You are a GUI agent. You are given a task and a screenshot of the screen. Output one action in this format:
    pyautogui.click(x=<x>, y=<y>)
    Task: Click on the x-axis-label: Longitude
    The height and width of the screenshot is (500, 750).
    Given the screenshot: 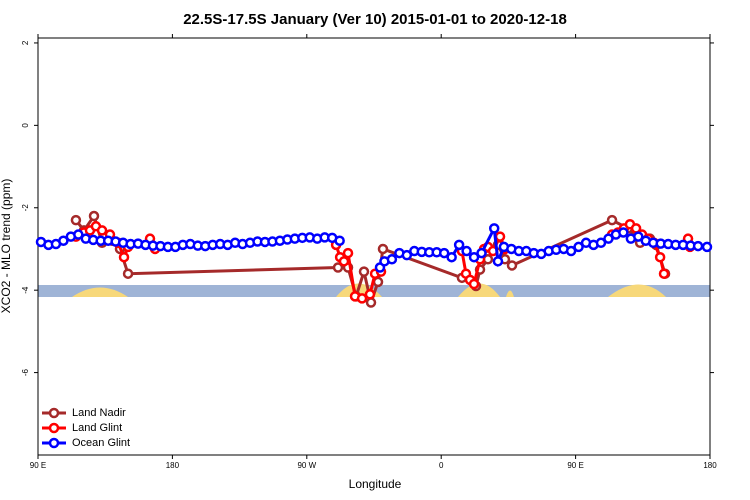 What is the action you would take?
    pyautogui.click(x=375, y=484)
    